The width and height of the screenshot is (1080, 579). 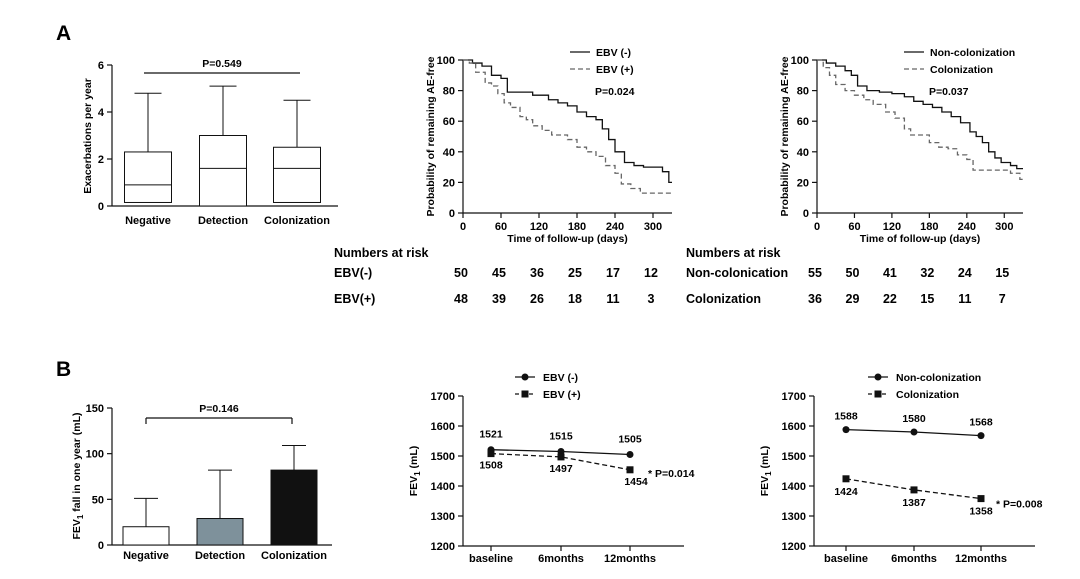 What do you see at coordinates (733, 253) in the screenshot?
I see `risk2-header: Numbers at risk` at bounding box center [733, 253].